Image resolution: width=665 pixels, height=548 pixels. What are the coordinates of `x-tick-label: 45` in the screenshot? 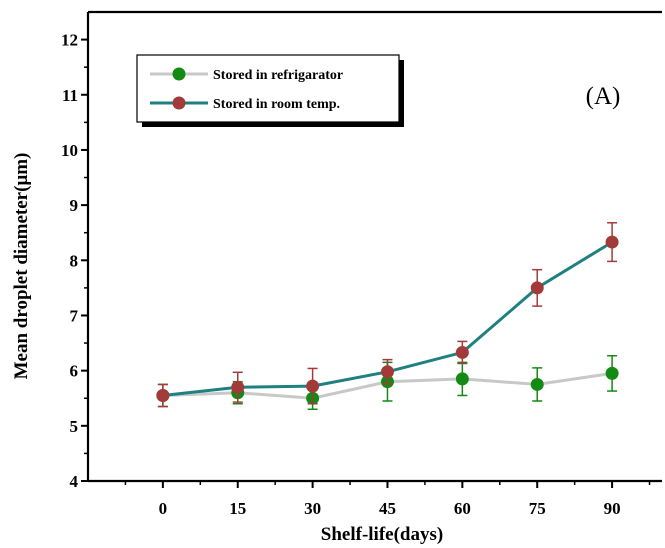 It's located at (387, 508).